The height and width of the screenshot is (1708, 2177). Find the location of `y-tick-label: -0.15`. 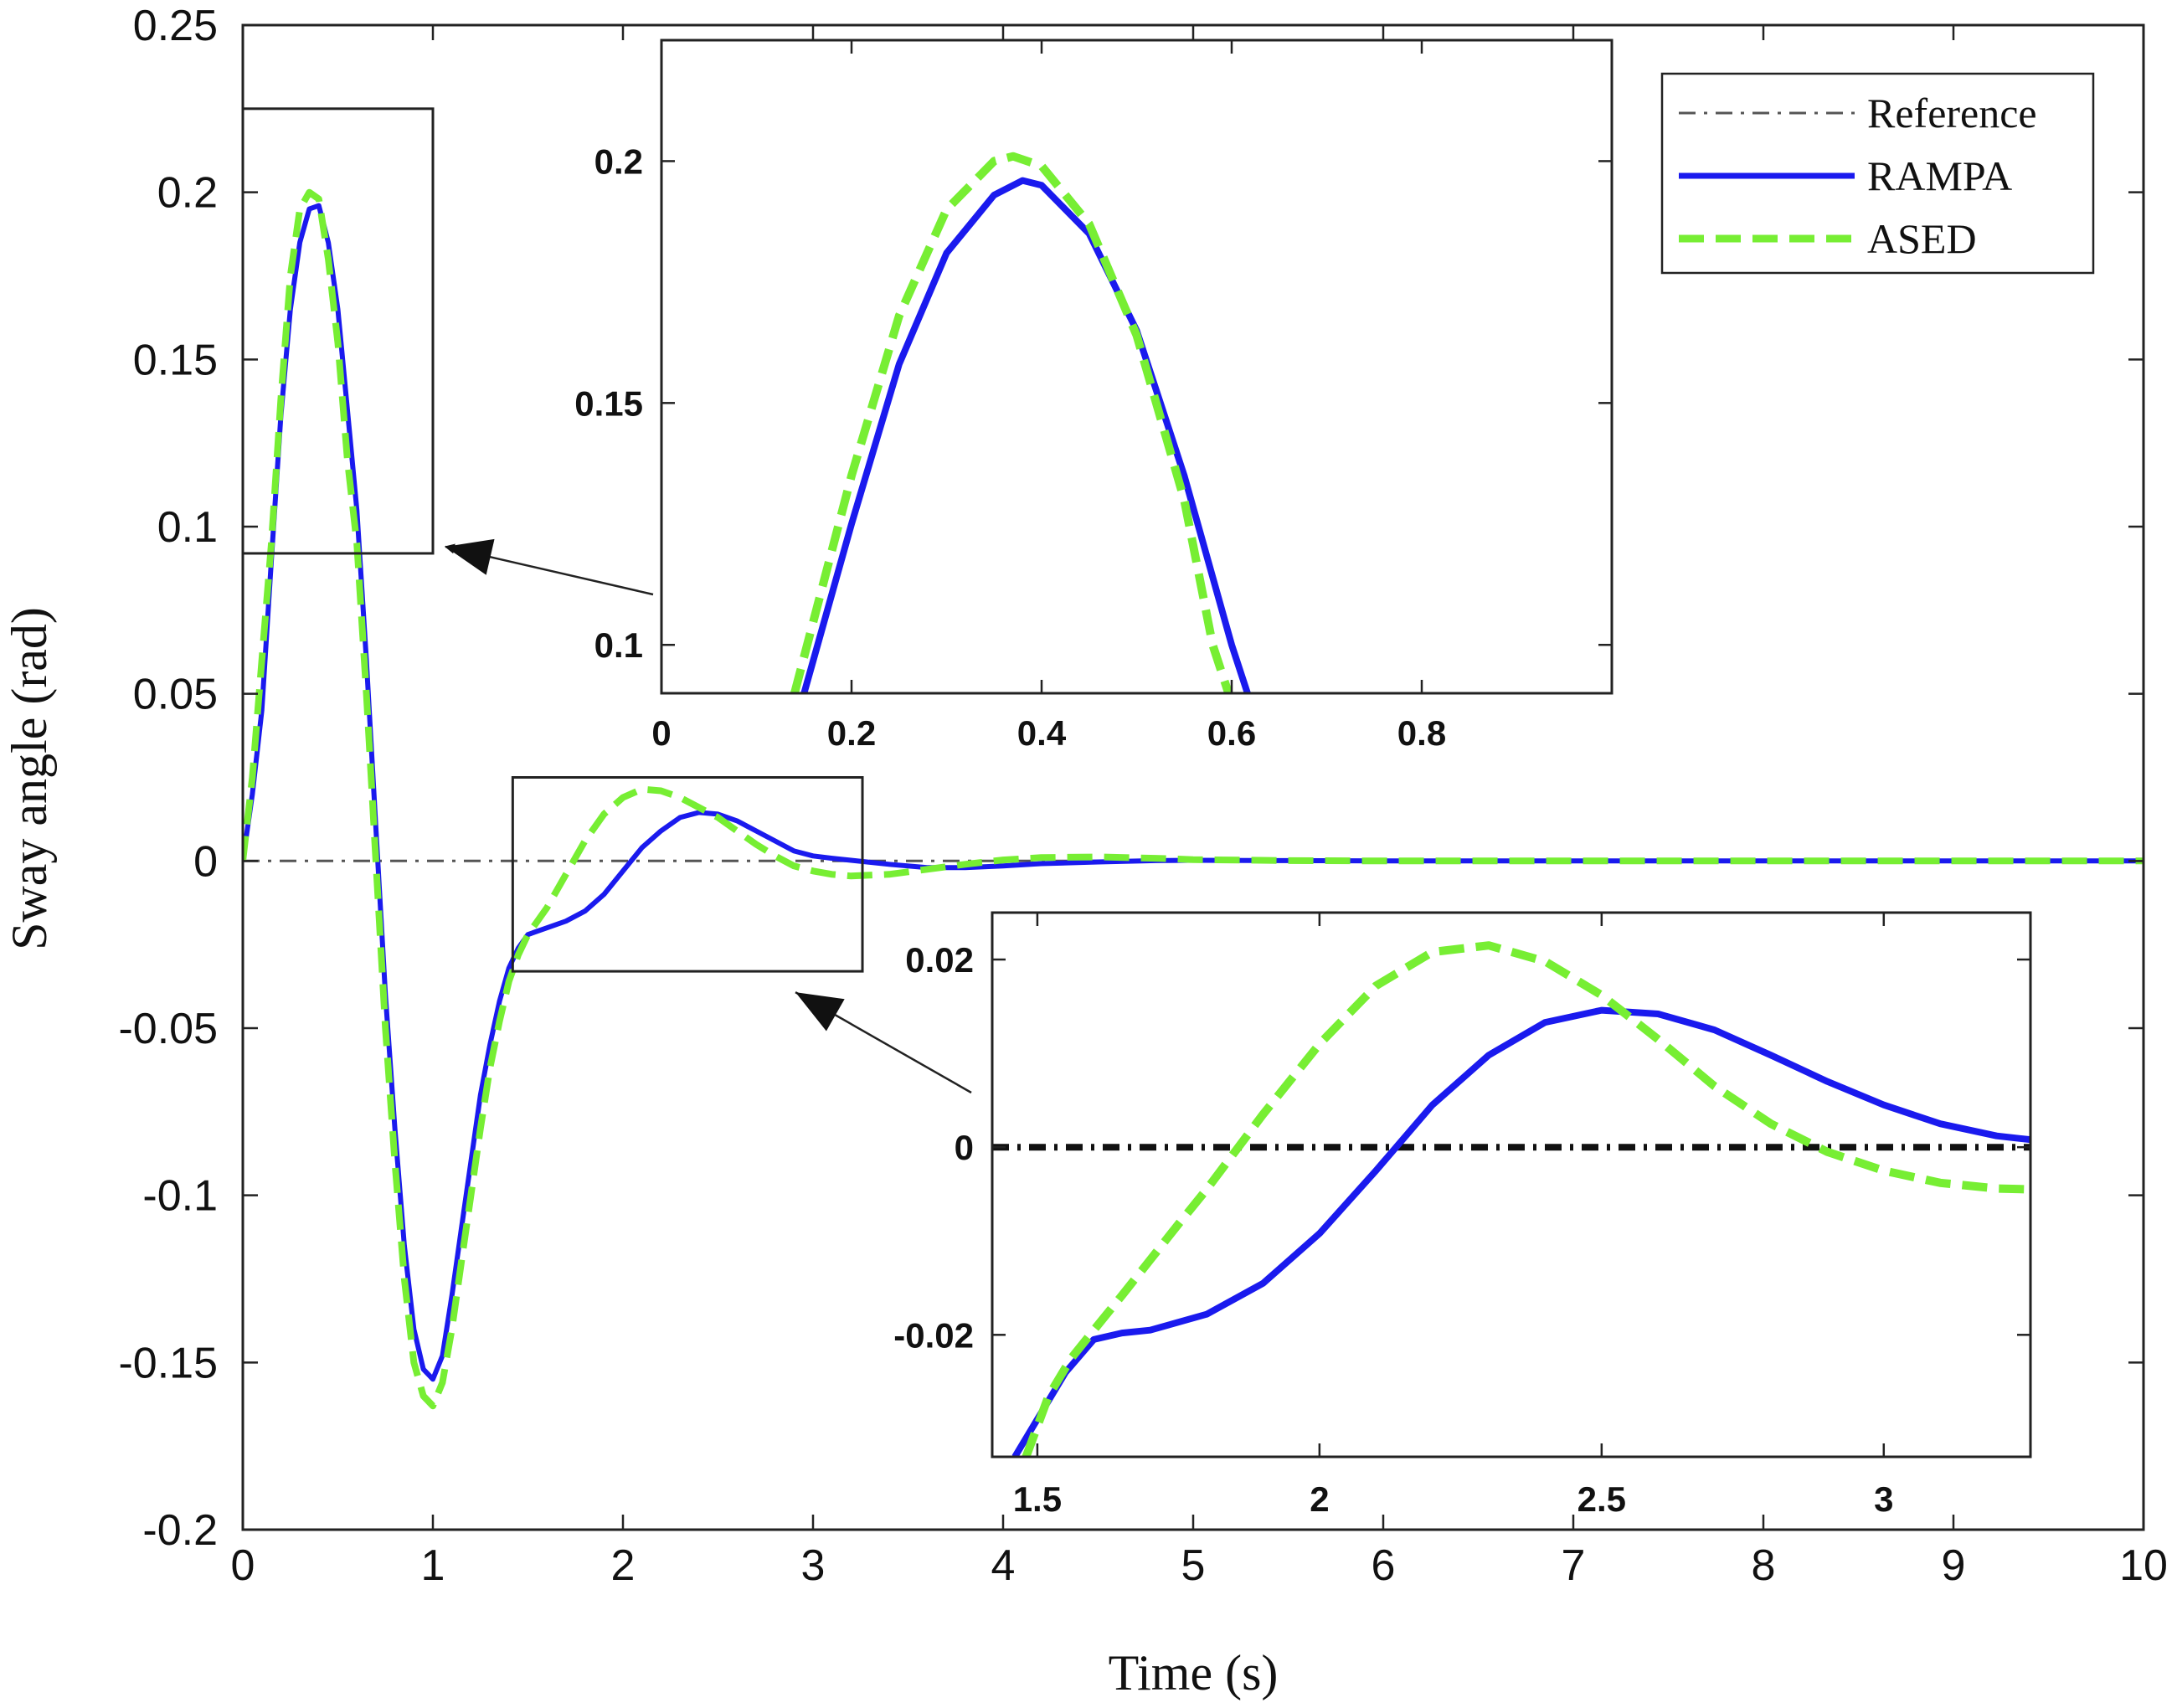

y-tick-label: -0.15 is located at coordinates (168, 1363).